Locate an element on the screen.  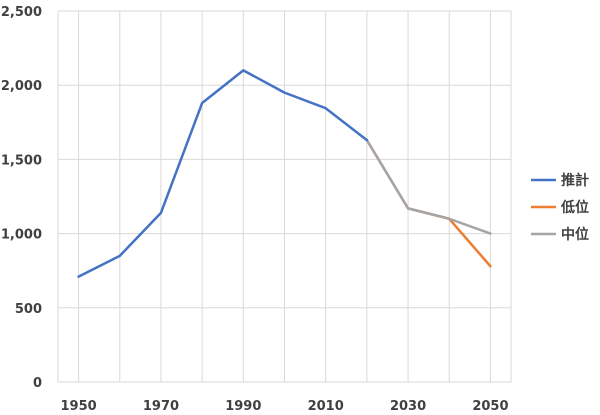
legend-label: 推計 is located at coordinates (575, 180).